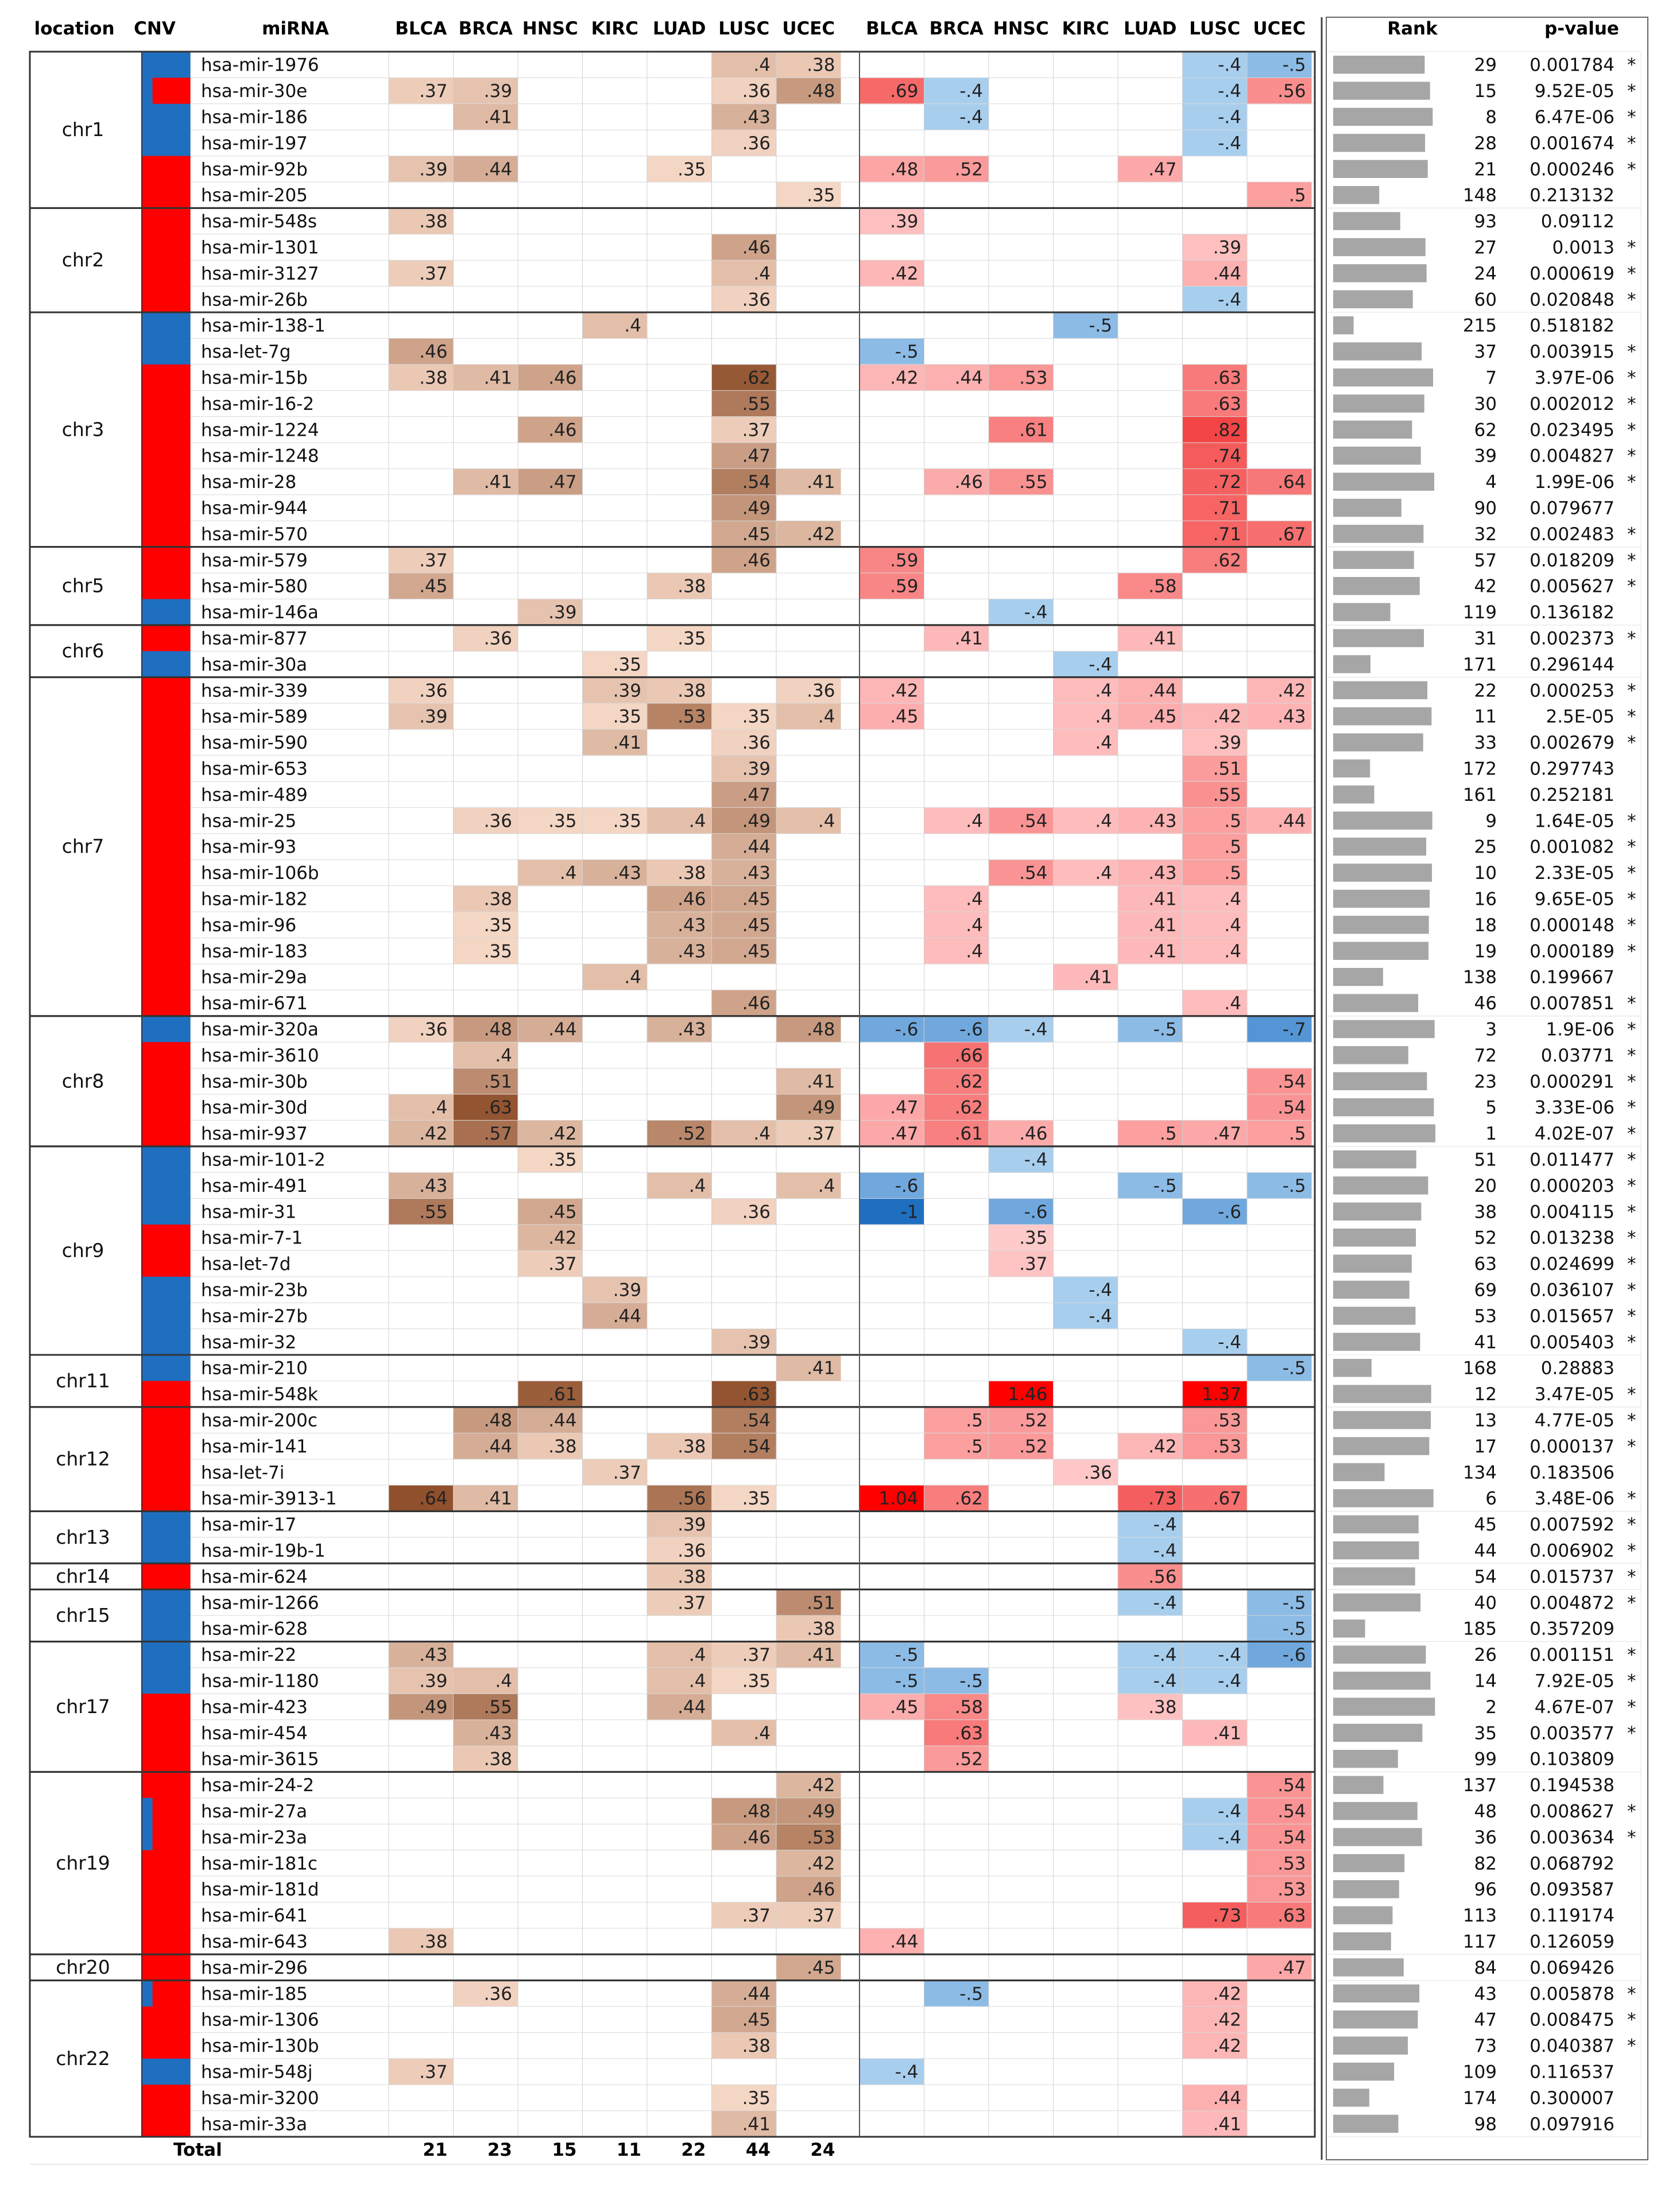 The height and width of the screenshot is (2212, 1657). I want to click on mirna-name: hsa-mir-200c, so click(259, 1421).